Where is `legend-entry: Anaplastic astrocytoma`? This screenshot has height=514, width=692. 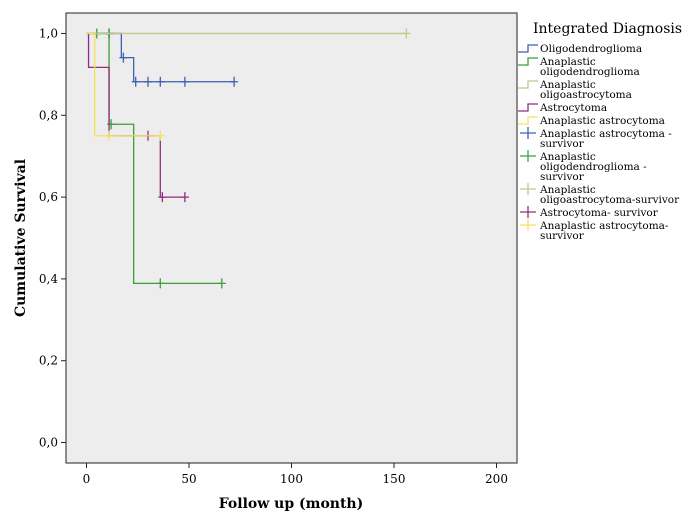
legend-entry: Anaplastic astrocytoma is located at coordinates (591, 121).